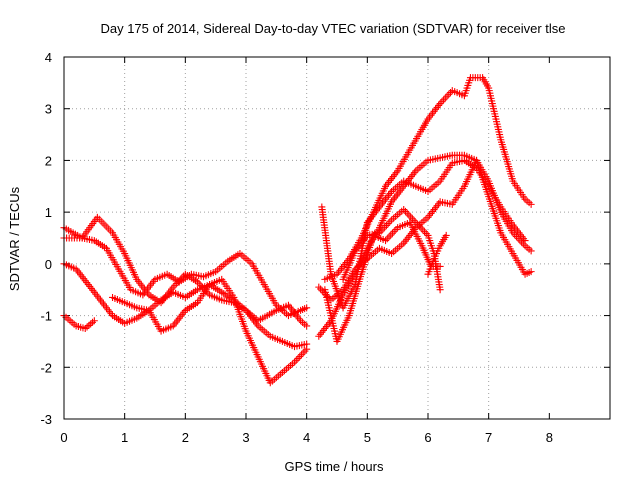 The height and width of the screenshot is (480, 640). Describe the element at coordinates (48, 109) in the screenshot. I see `y-tick-label: 3` at that location.